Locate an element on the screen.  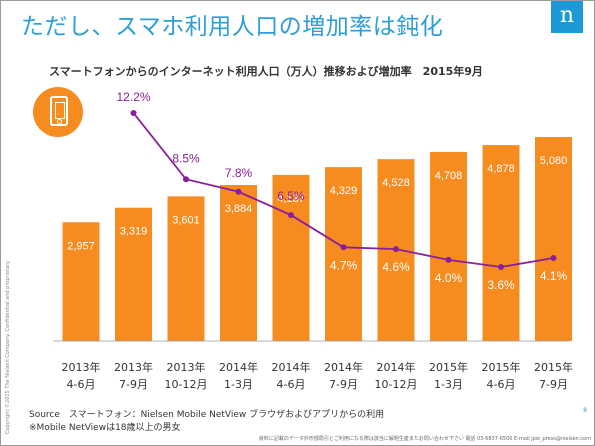
growth-rate-label-2: 8.5% is located at coordinates (186, 158).